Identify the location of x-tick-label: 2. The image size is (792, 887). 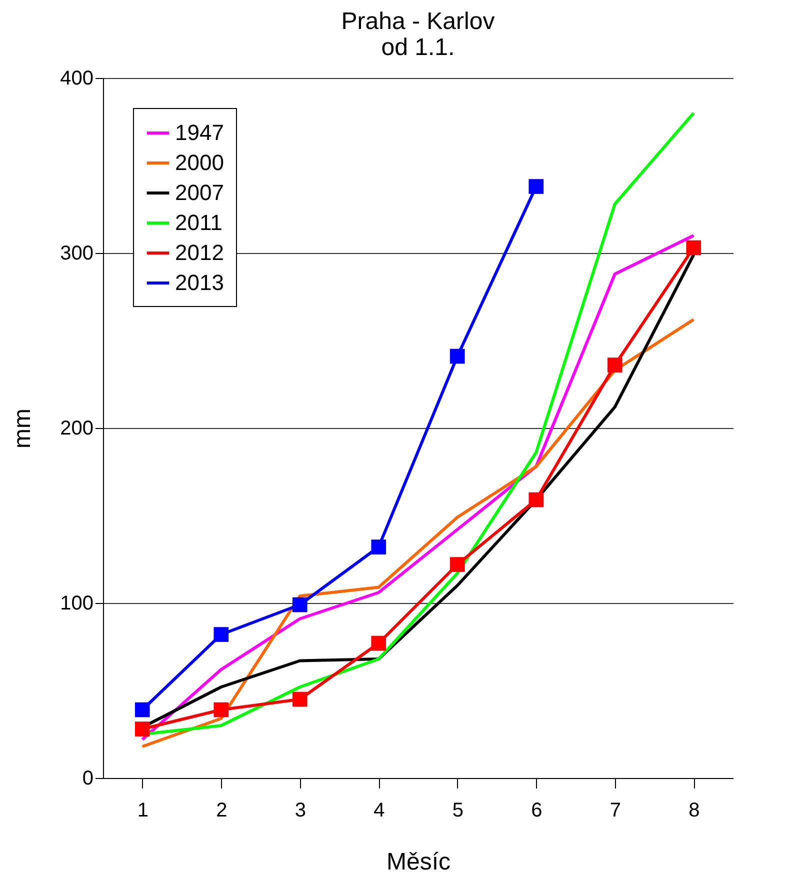
(222, 811).